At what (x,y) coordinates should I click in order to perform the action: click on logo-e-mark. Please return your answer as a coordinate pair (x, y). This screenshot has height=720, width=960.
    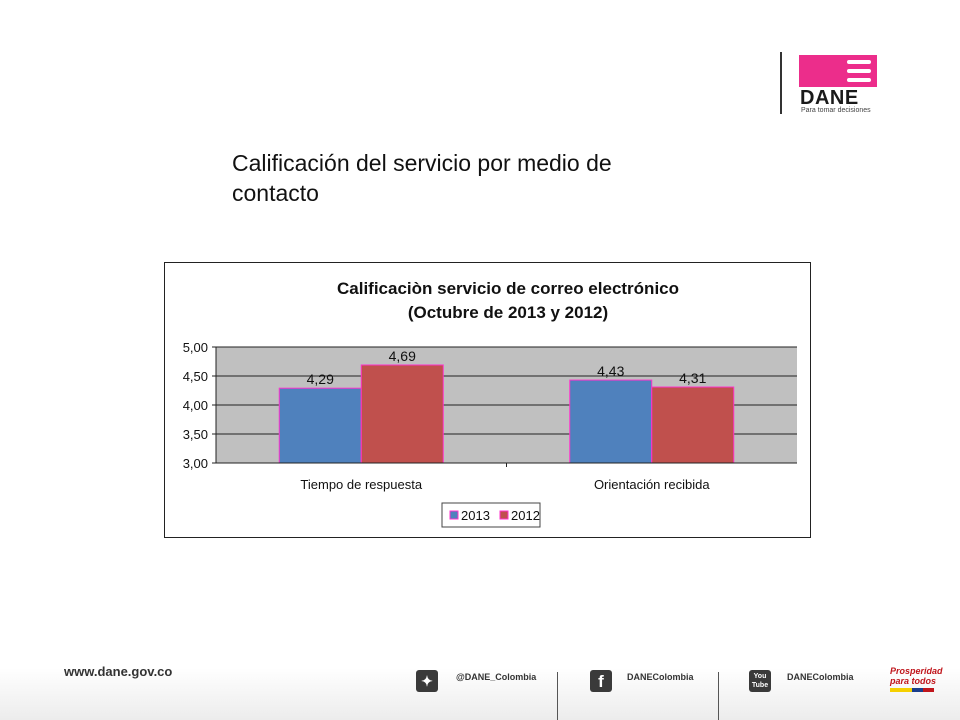
    Looking at the image, I should click on (859, 71).